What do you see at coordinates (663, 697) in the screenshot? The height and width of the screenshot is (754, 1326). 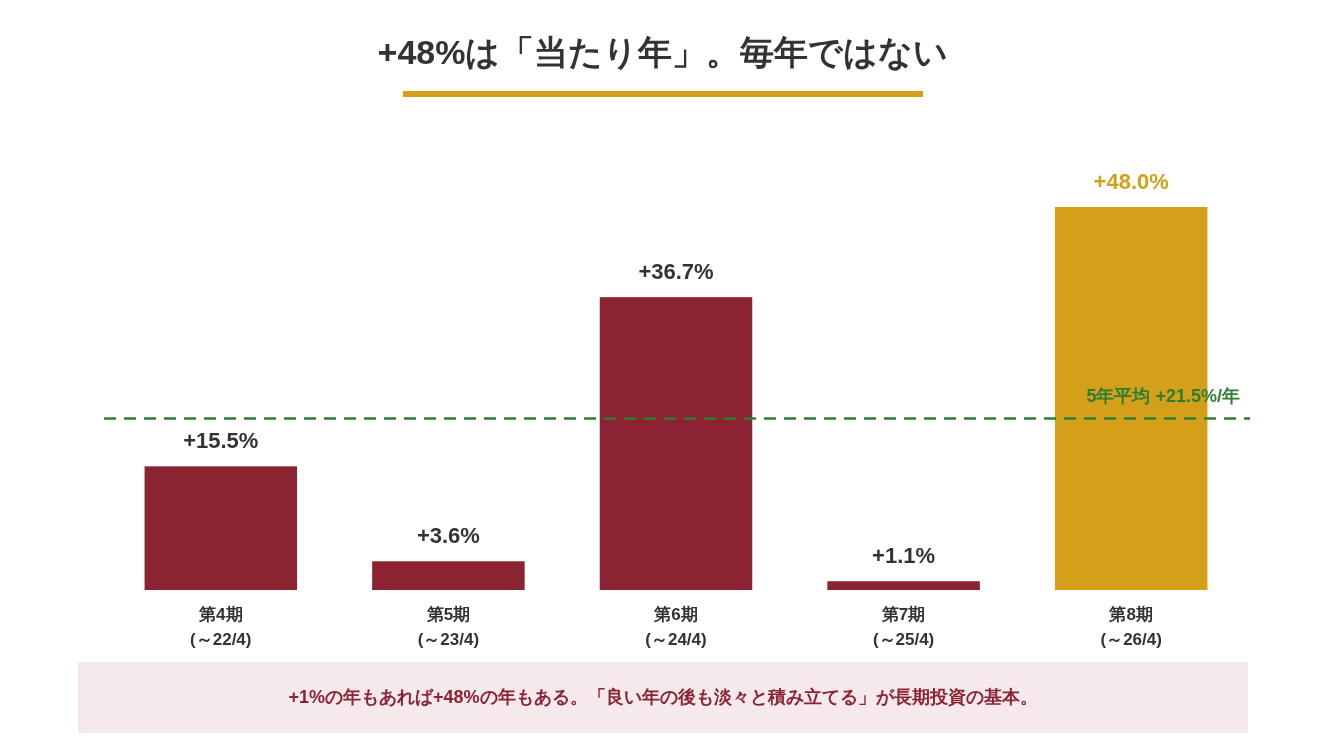 I see `text: +1%の年もあれば+48%の年もある。「良い年の後も淡々と積み立てる」が長期投資の基本。` at bounding box center [663, 697].